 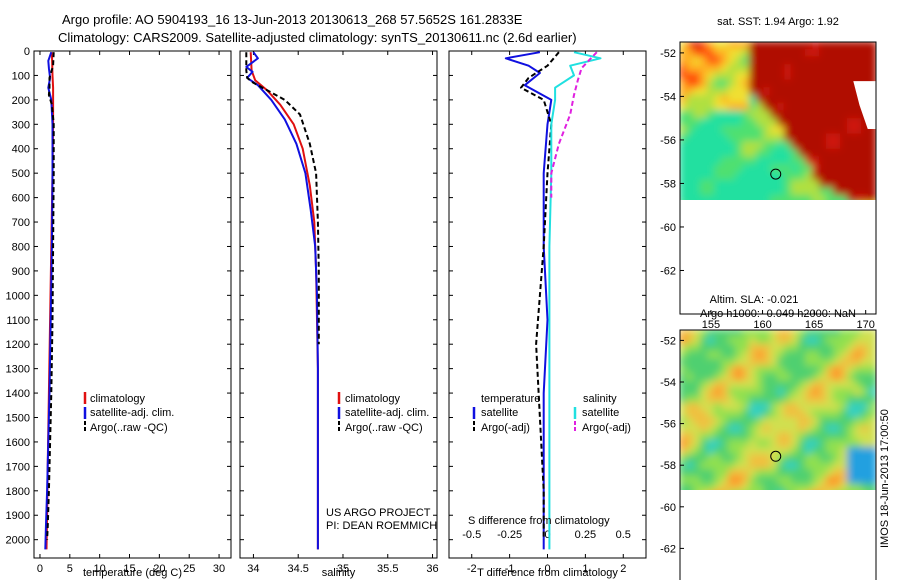 I want to click on y-tick-label: 1200, so click(x=18, y=345).